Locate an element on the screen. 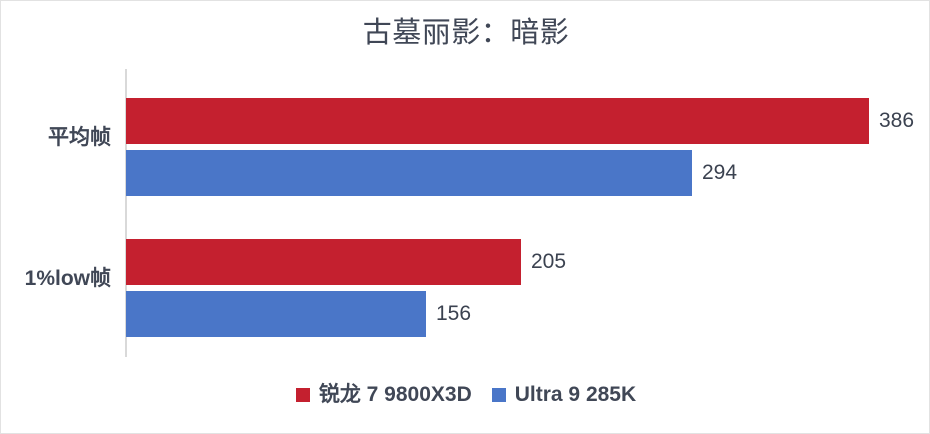  bar-value-label: 205 is located at coordinates (549, 261).